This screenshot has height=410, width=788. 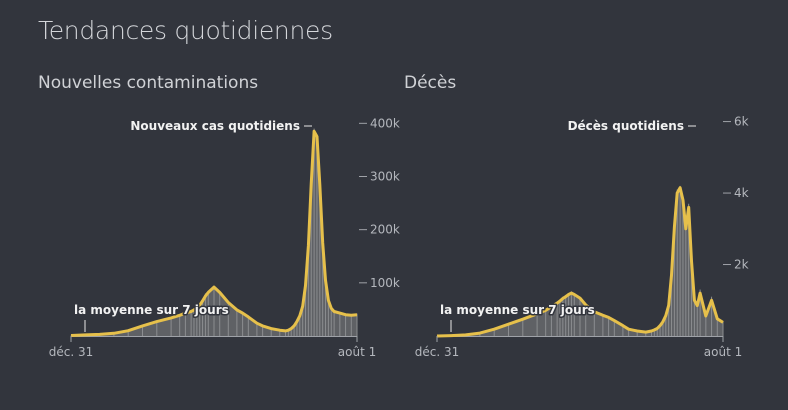 I want to click on seven-day-average-line, so click(x=580, y=262).